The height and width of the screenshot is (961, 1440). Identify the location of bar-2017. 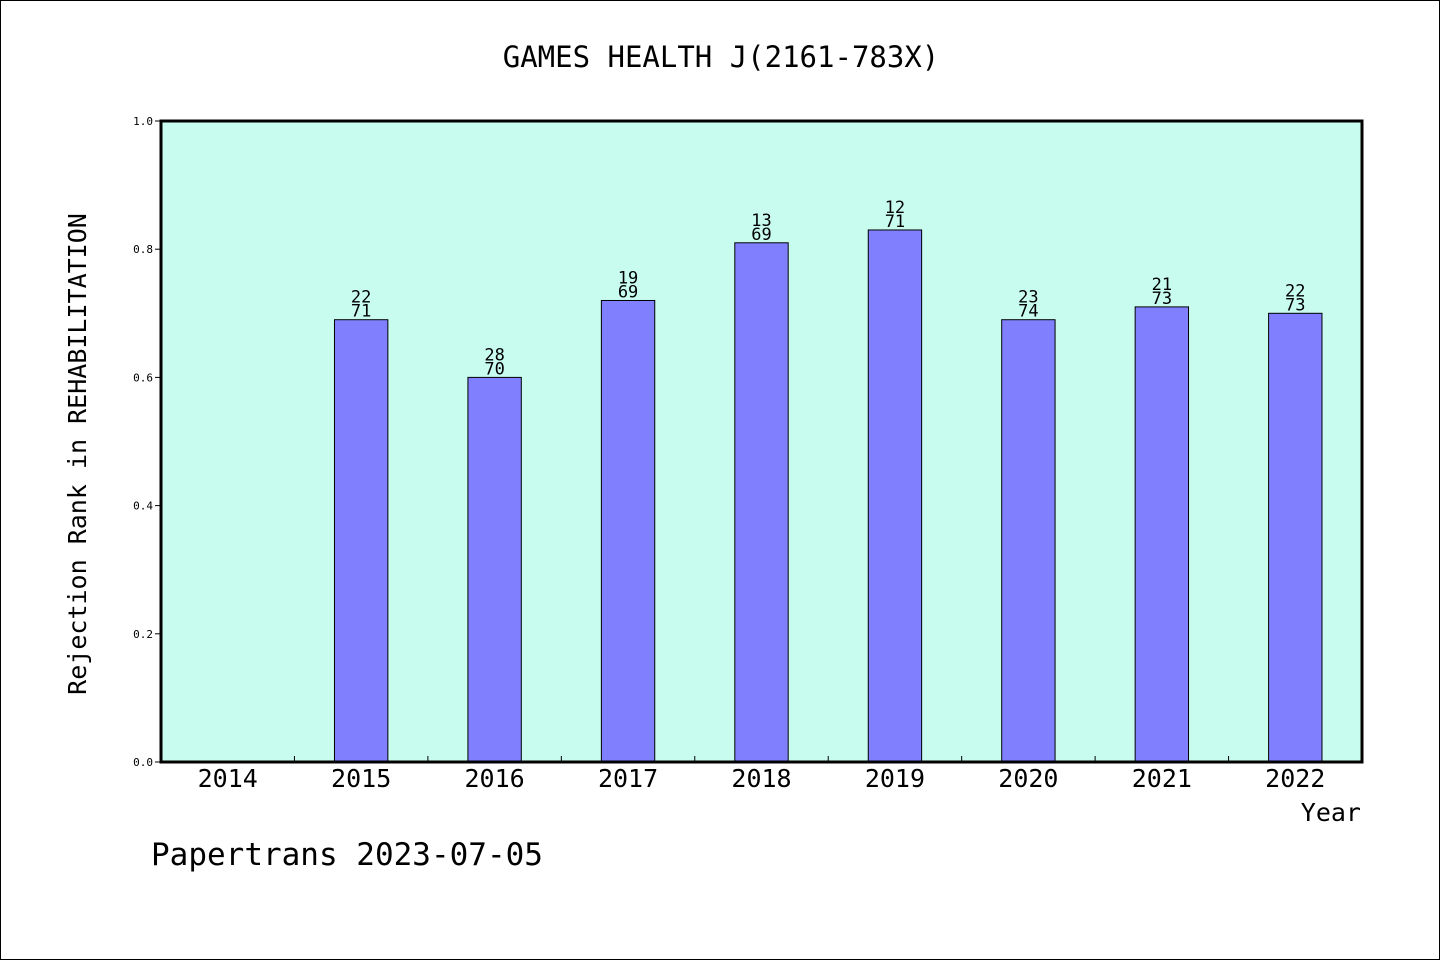
(628, 531).